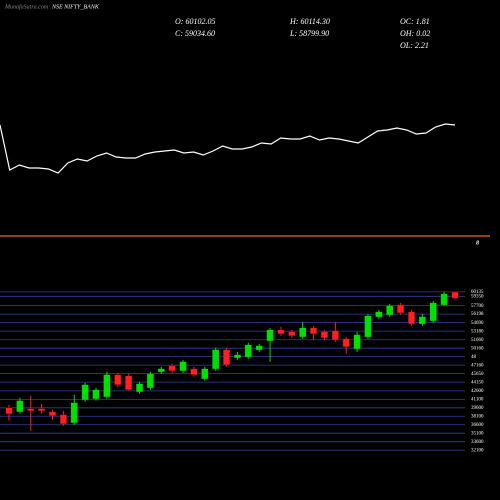 This screenshot has width=500, height=500. I want to click on y-tick-label: 56198, so click(477, 314).